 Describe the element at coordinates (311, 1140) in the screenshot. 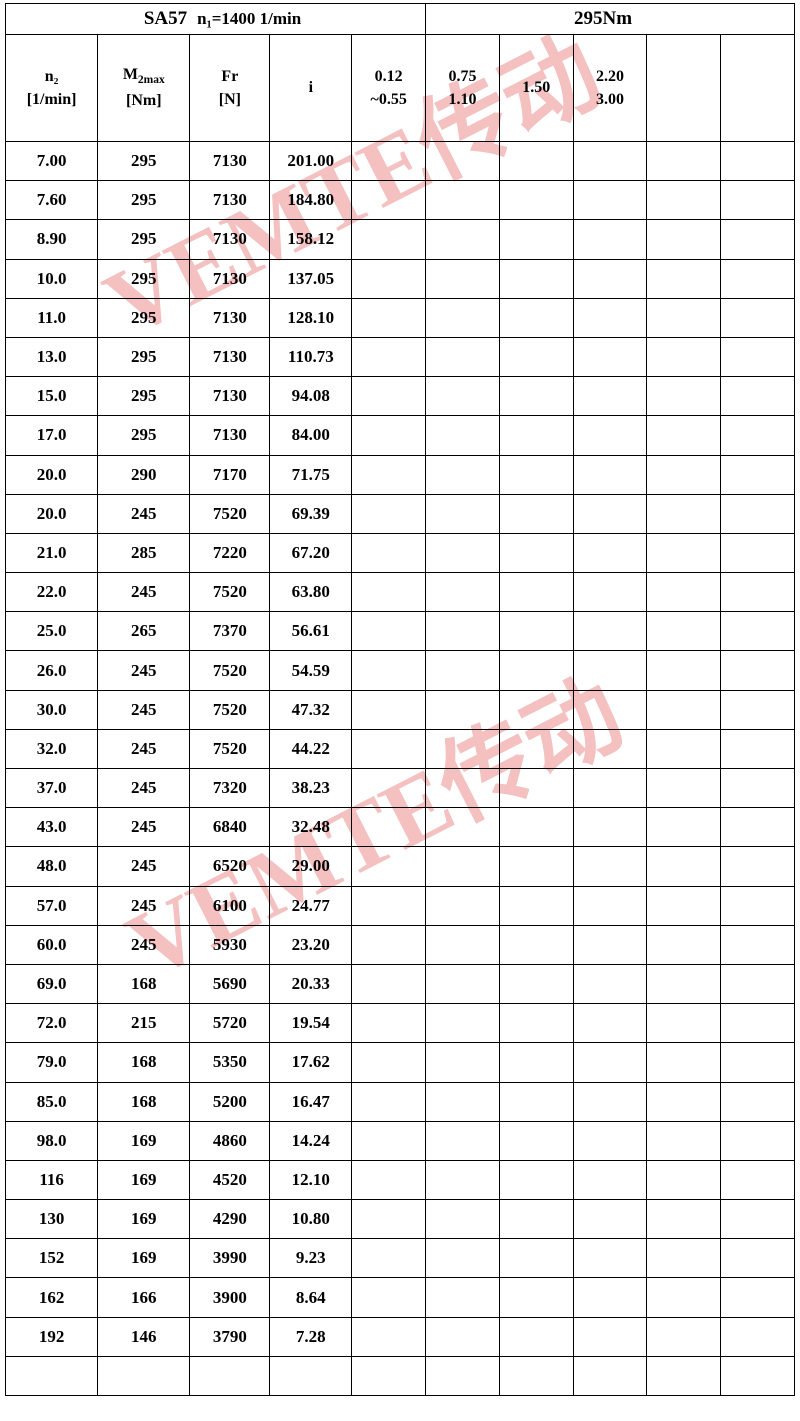

I see `ratio-value: 14.24` at that location.